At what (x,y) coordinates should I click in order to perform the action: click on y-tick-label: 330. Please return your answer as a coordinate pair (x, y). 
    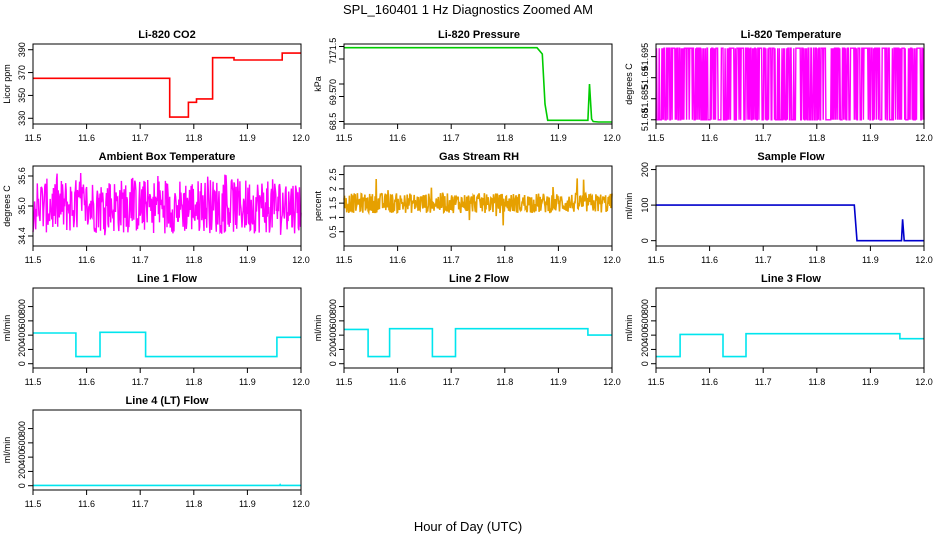
    Looking at the image, I should click on (22, 118).